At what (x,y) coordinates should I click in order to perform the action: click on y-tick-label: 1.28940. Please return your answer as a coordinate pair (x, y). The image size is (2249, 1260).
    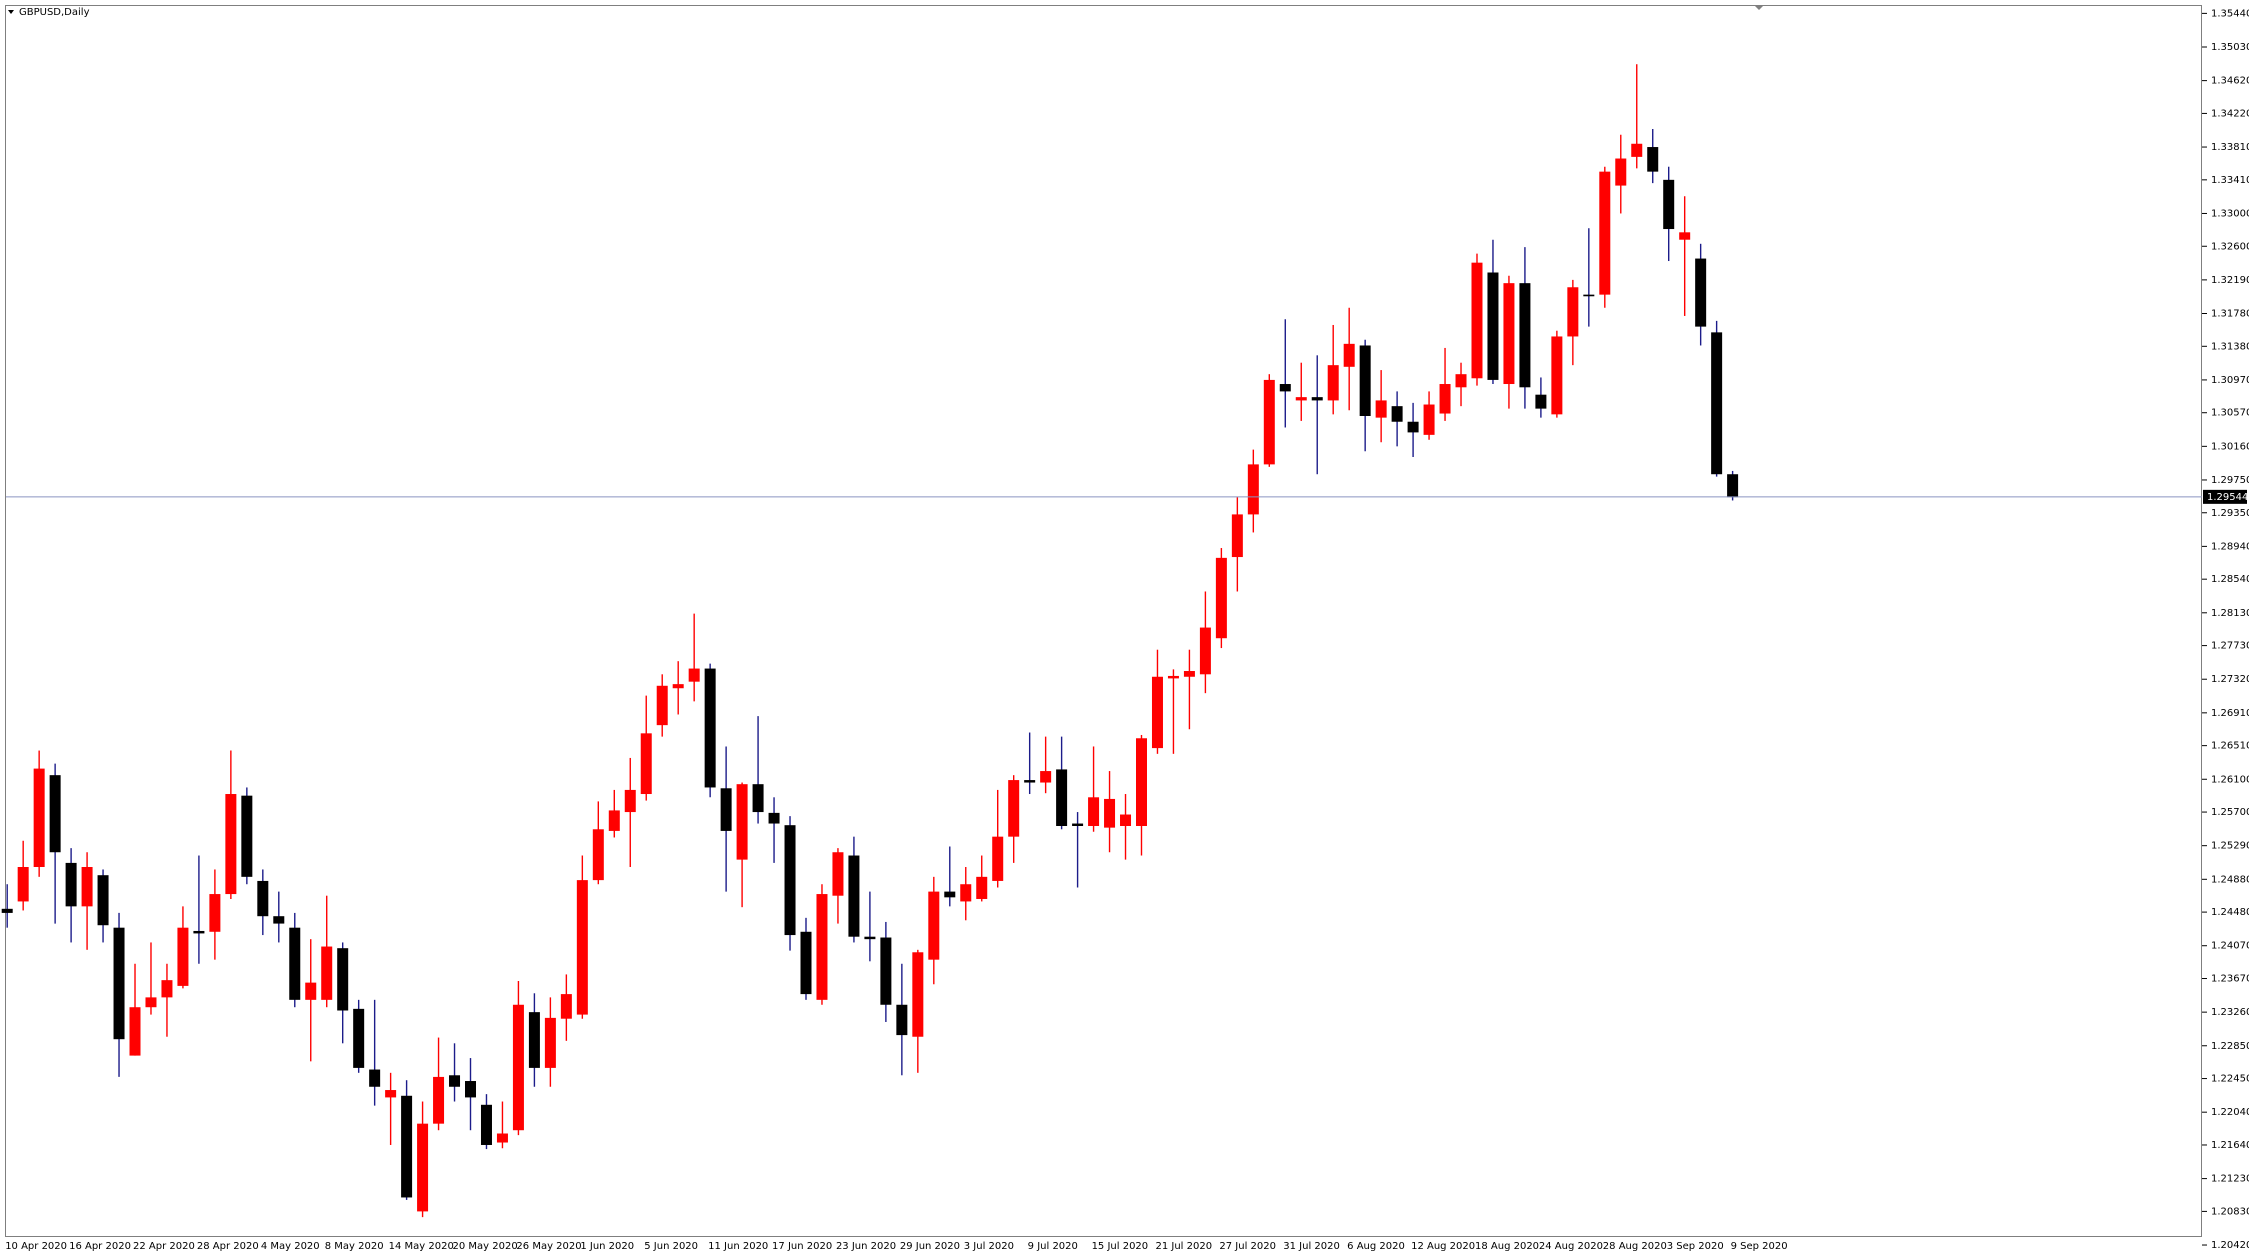
    Looking at the image, I should click on (2230, 546).